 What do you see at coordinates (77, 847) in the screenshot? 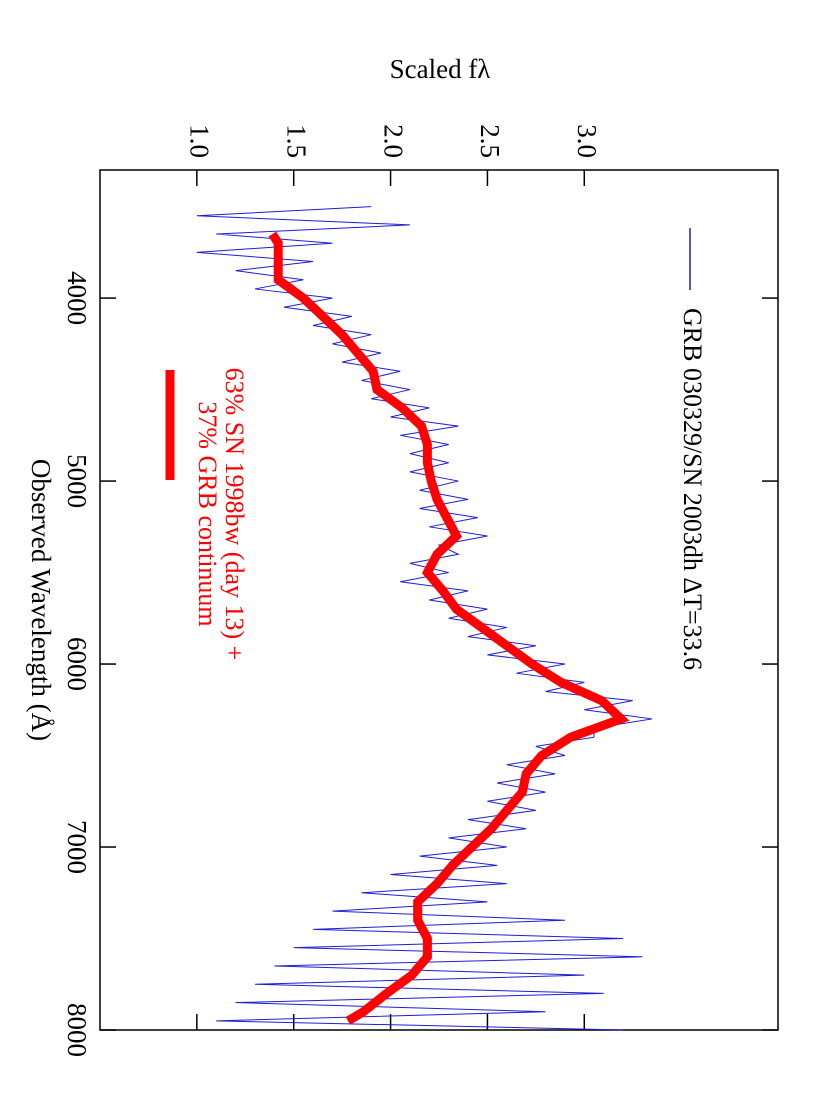
I see `x-tick-label: 7000` at bounding box center [77, 847].